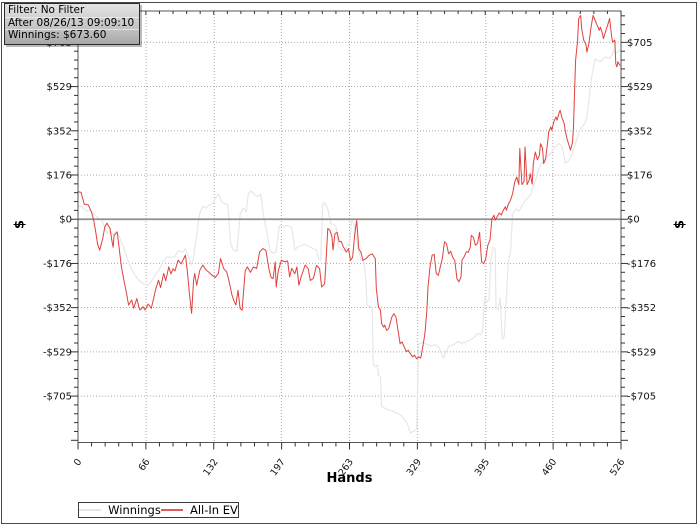 The height and width of the screenshot is (530, 700). What do you see at coordinates (349, 478) in the screenshot?
I see `x-axis-title: Hands` at bounding box center [349, 478].